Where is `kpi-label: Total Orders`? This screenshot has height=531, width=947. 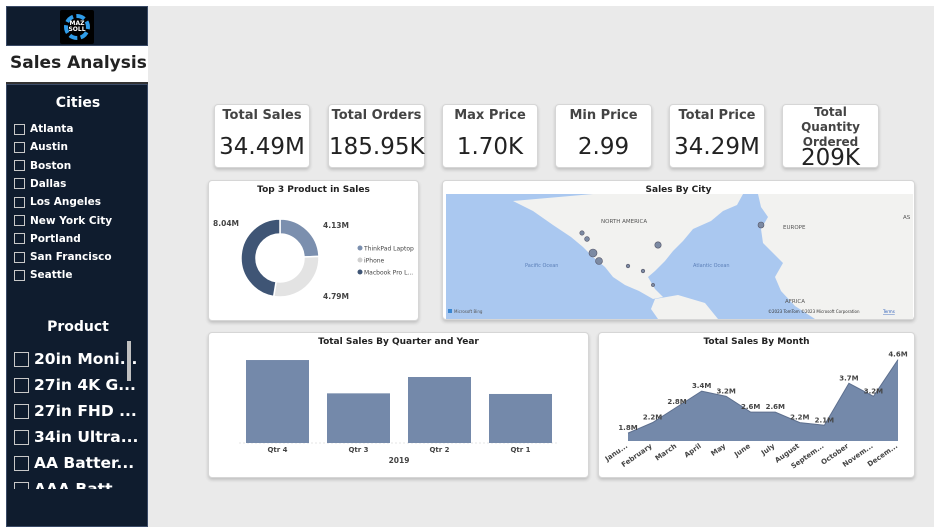
kpi-label: Total Orders is located at coordinates (376, 115).